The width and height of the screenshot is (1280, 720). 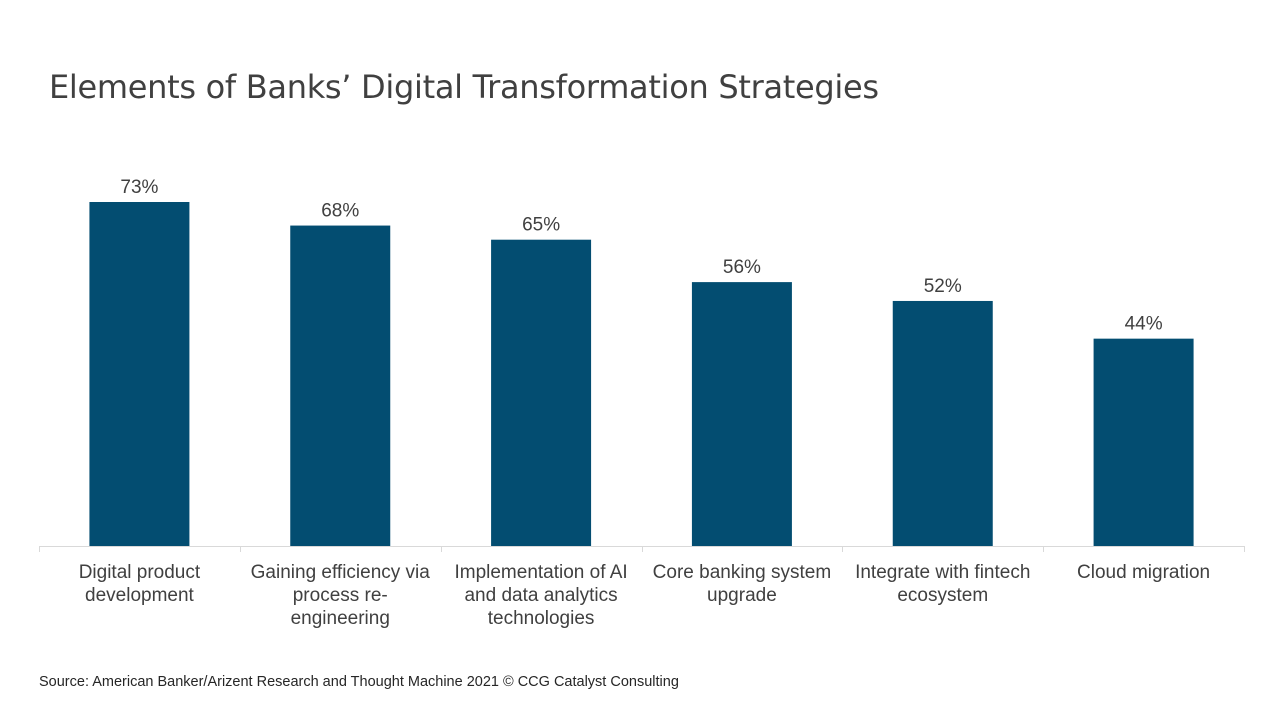 I want to click on category-label: upgrade, so click(x=742, y=595).